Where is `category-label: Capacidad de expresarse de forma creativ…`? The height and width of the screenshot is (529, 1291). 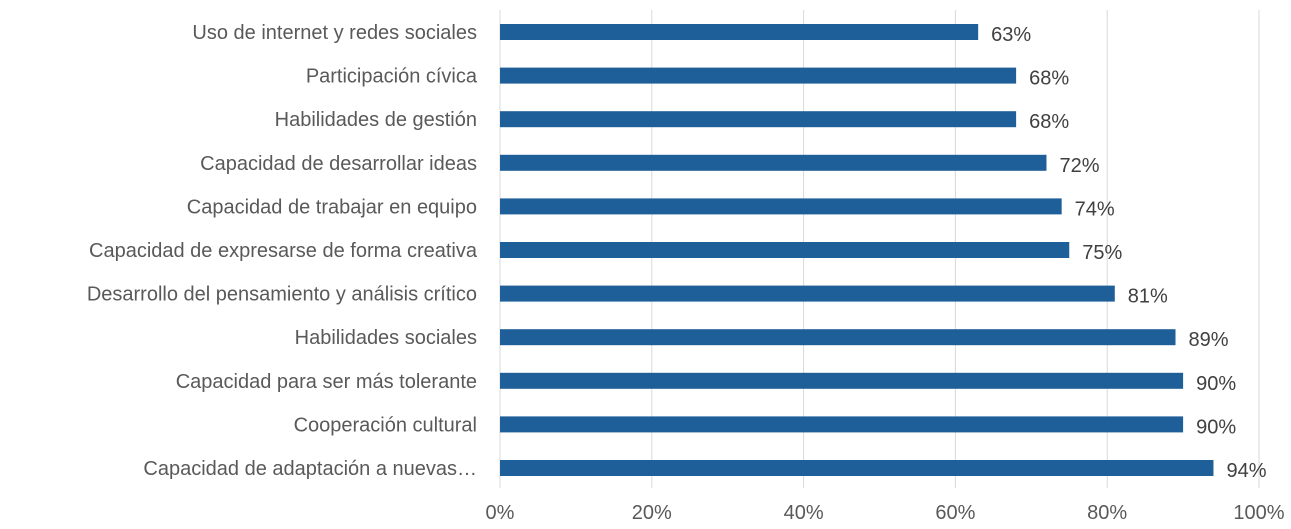
category-label: Capacidad de expresarse de forma creativ… is located at coordinates (283, 251).